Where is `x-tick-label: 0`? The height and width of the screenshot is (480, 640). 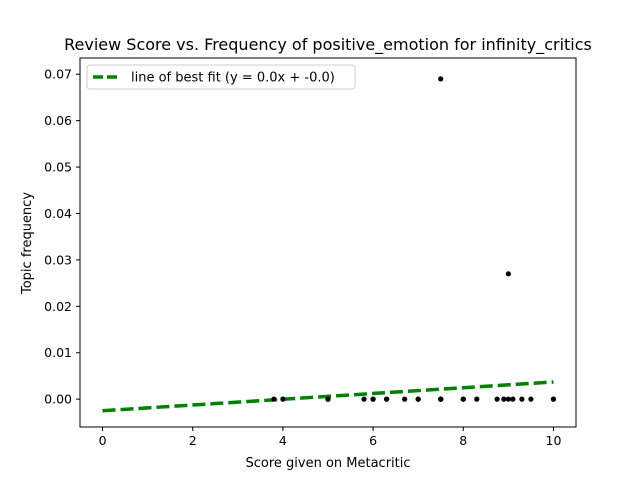
x-tick-label: 0 is located at coordinates (103, 440).